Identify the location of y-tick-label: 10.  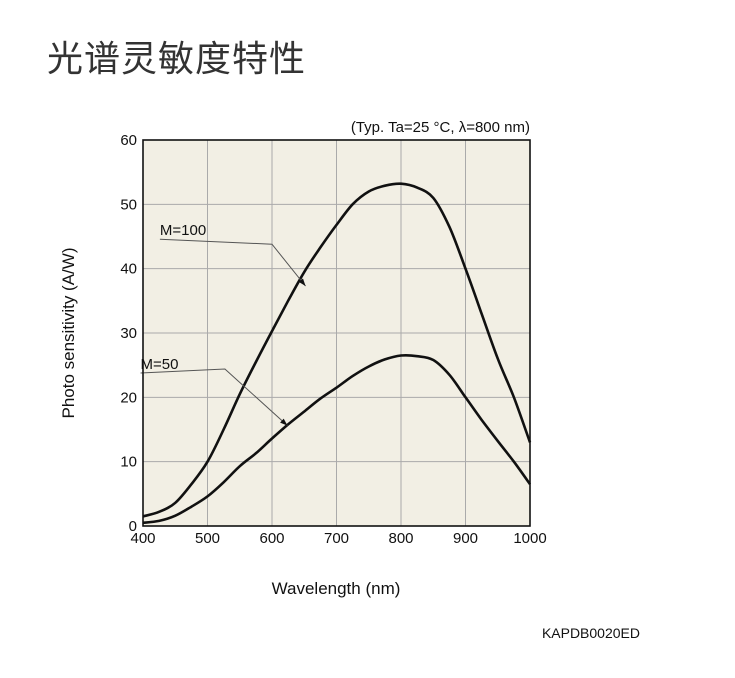
(128, 462).